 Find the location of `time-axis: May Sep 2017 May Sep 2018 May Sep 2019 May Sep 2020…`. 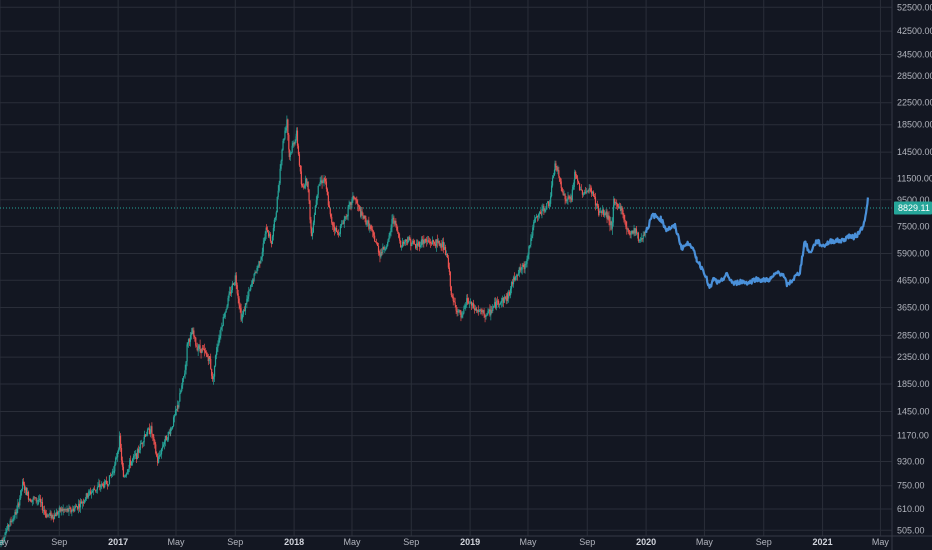

time-axis: May Sep 2017 May Sep 2018 May Sep 2019 May Sep 2020… is located at coordinates (466, 541).